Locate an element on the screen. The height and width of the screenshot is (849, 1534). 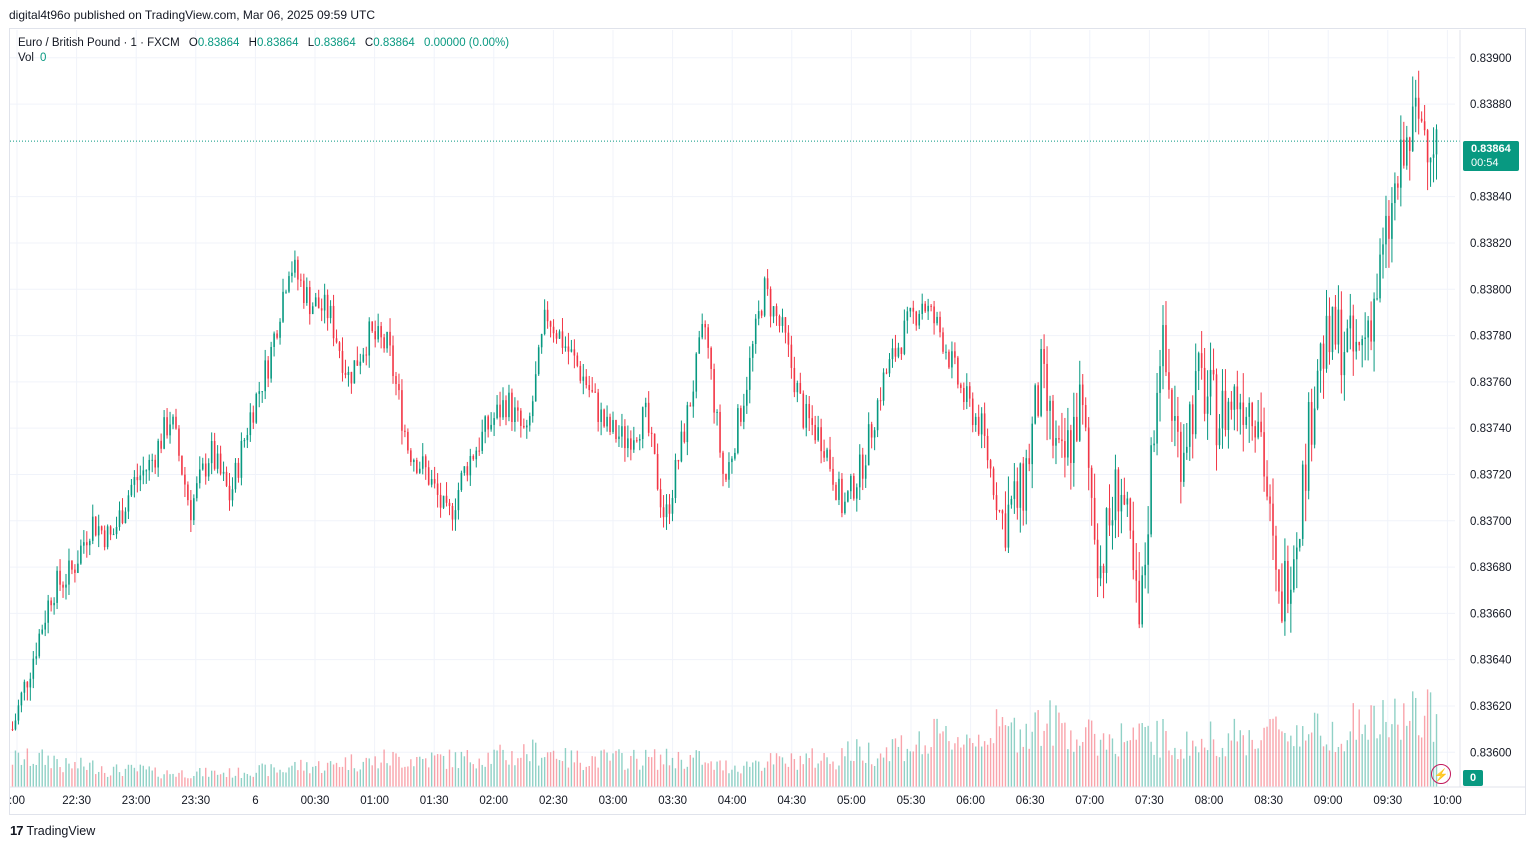
y-tick-label: 0.83760 is located at coordinates (1491, 383).